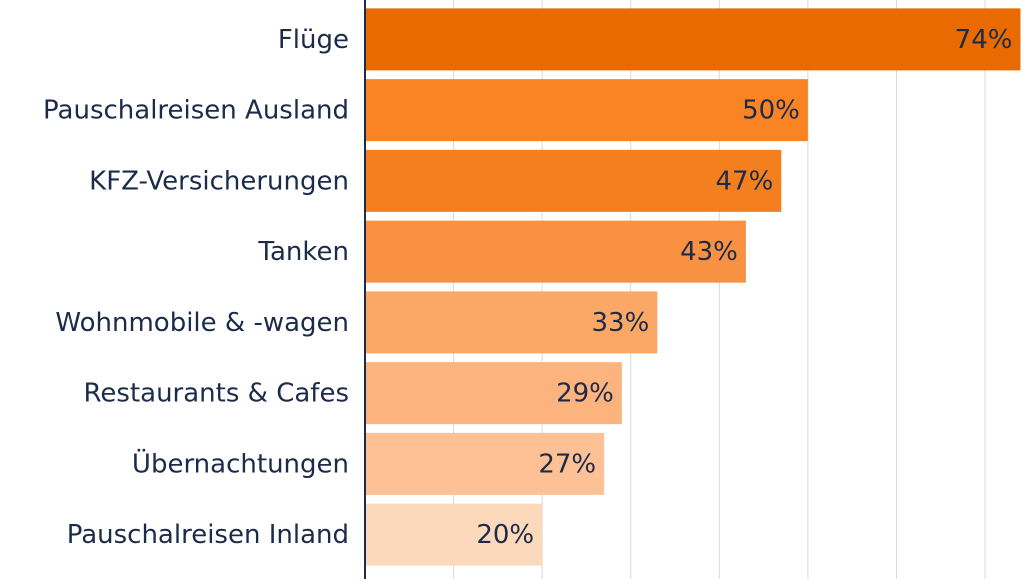 The width and height of the screenshot is (1024, 579). Describe the element at coordinates (240, 463) in the screenshot. I see `category-label: Übernachtungen` at that location.